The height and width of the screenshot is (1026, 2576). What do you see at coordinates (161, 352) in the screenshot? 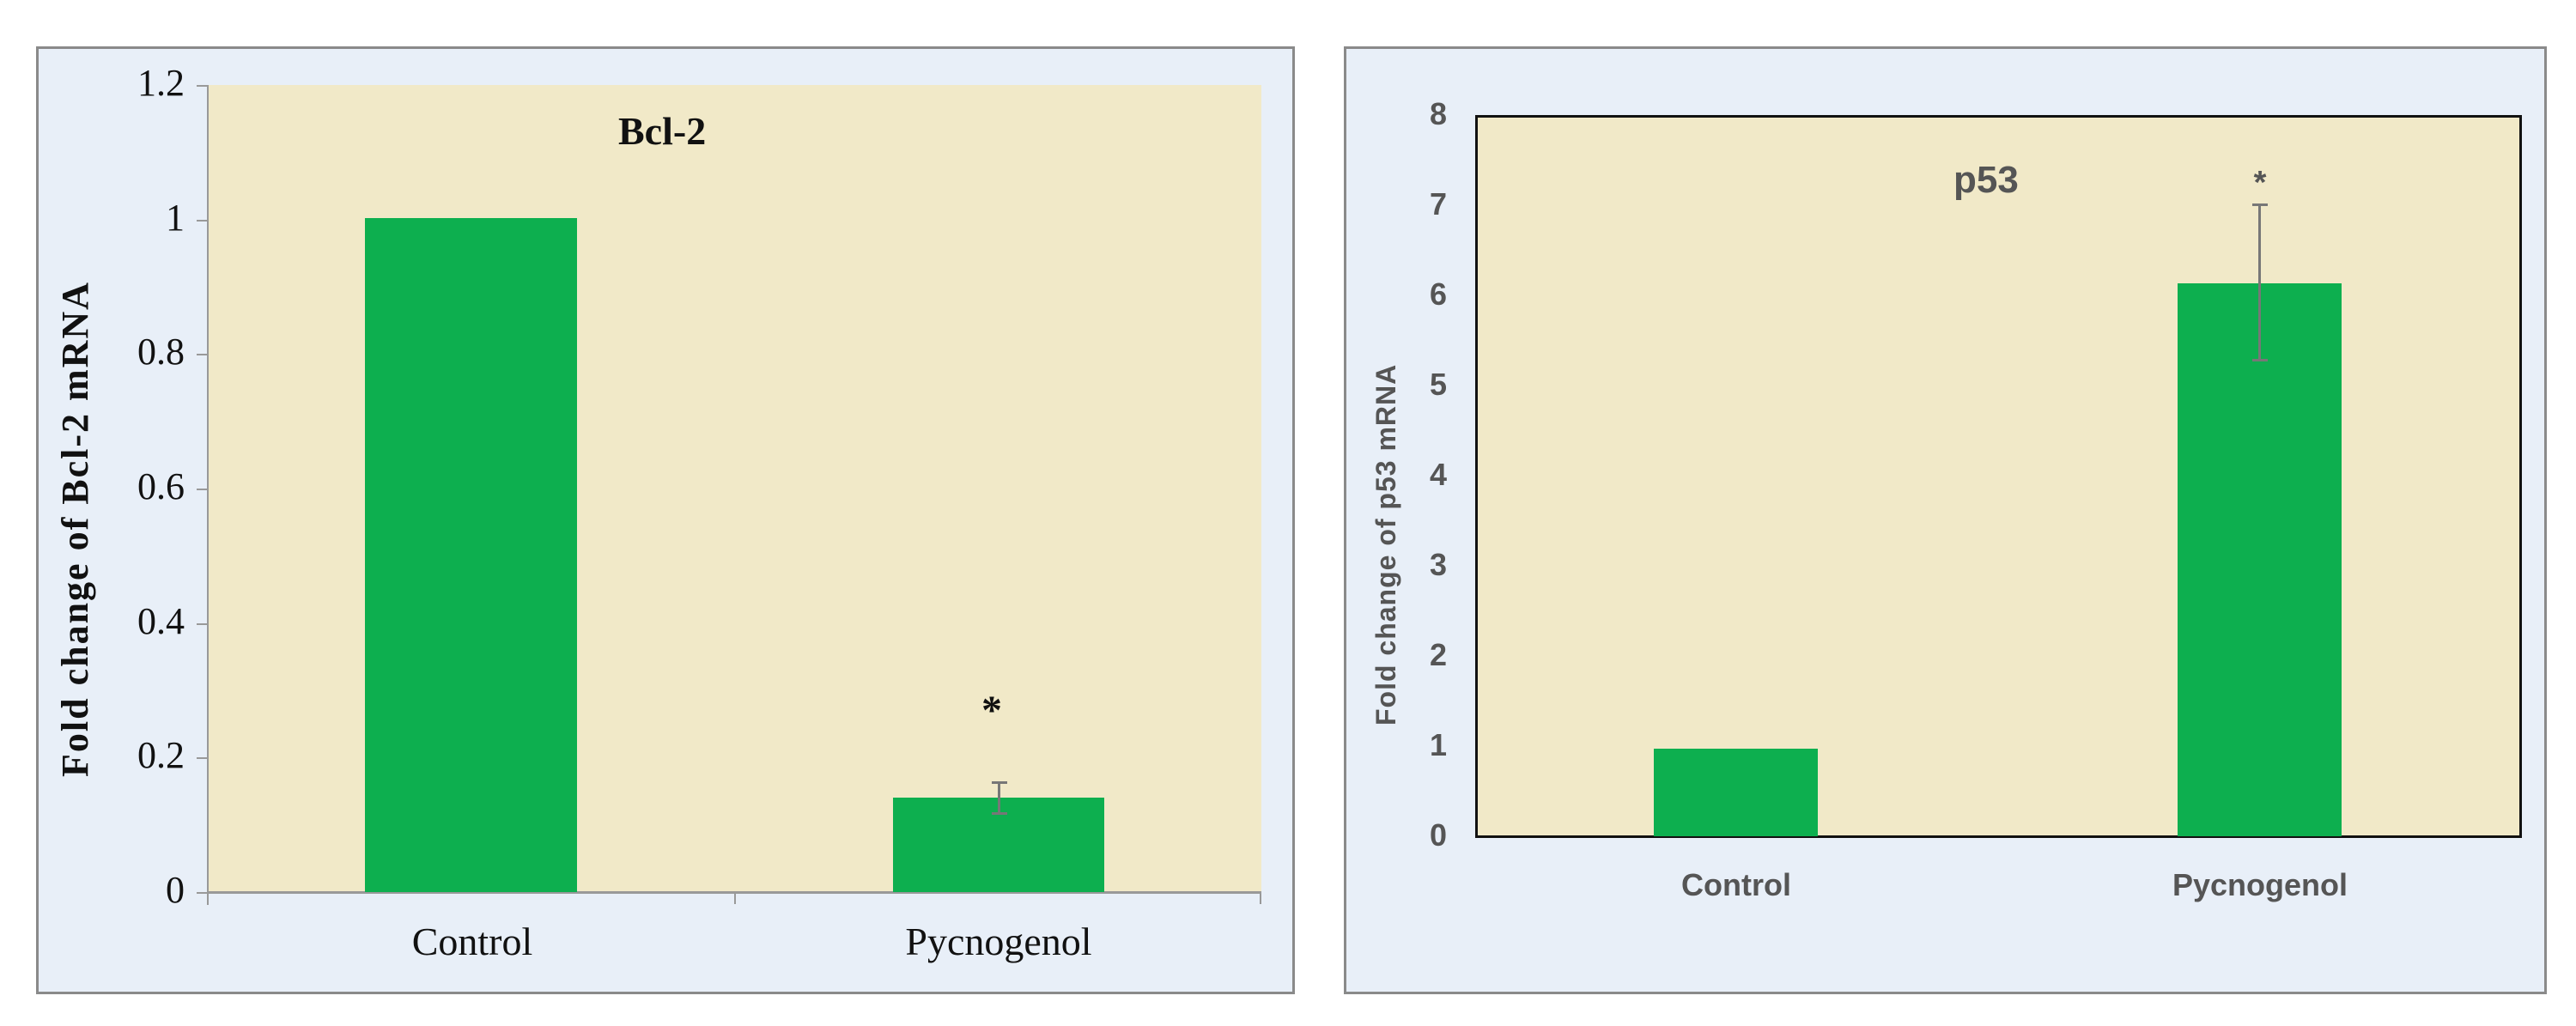
I see `bcl2-y-tick-label: 0.8` at bounding box center [161, 352].